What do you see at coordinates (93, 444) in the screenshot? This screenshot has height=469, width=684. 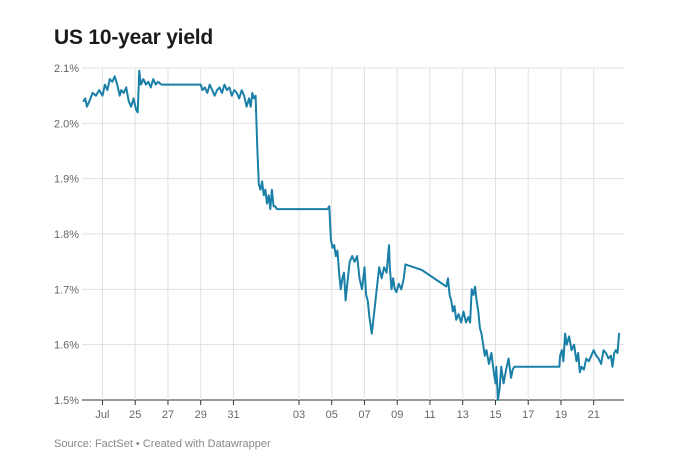 I see `source-note: Source: FactSet` at bounding box center [93, 444].